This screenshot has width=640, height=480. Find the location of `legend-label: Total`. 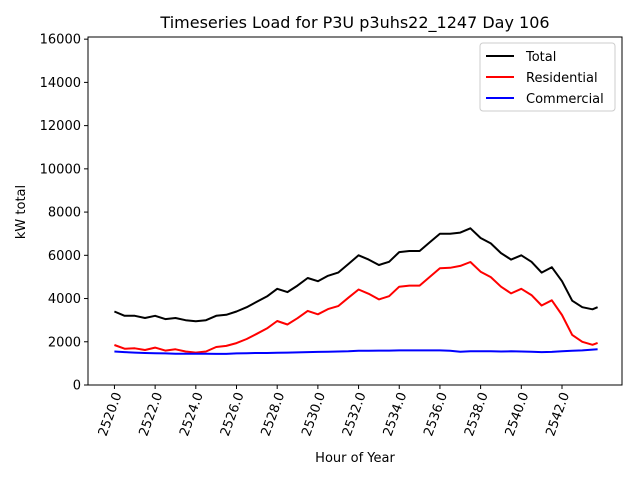

legend-label: Total is located at coordinates (540, 57).